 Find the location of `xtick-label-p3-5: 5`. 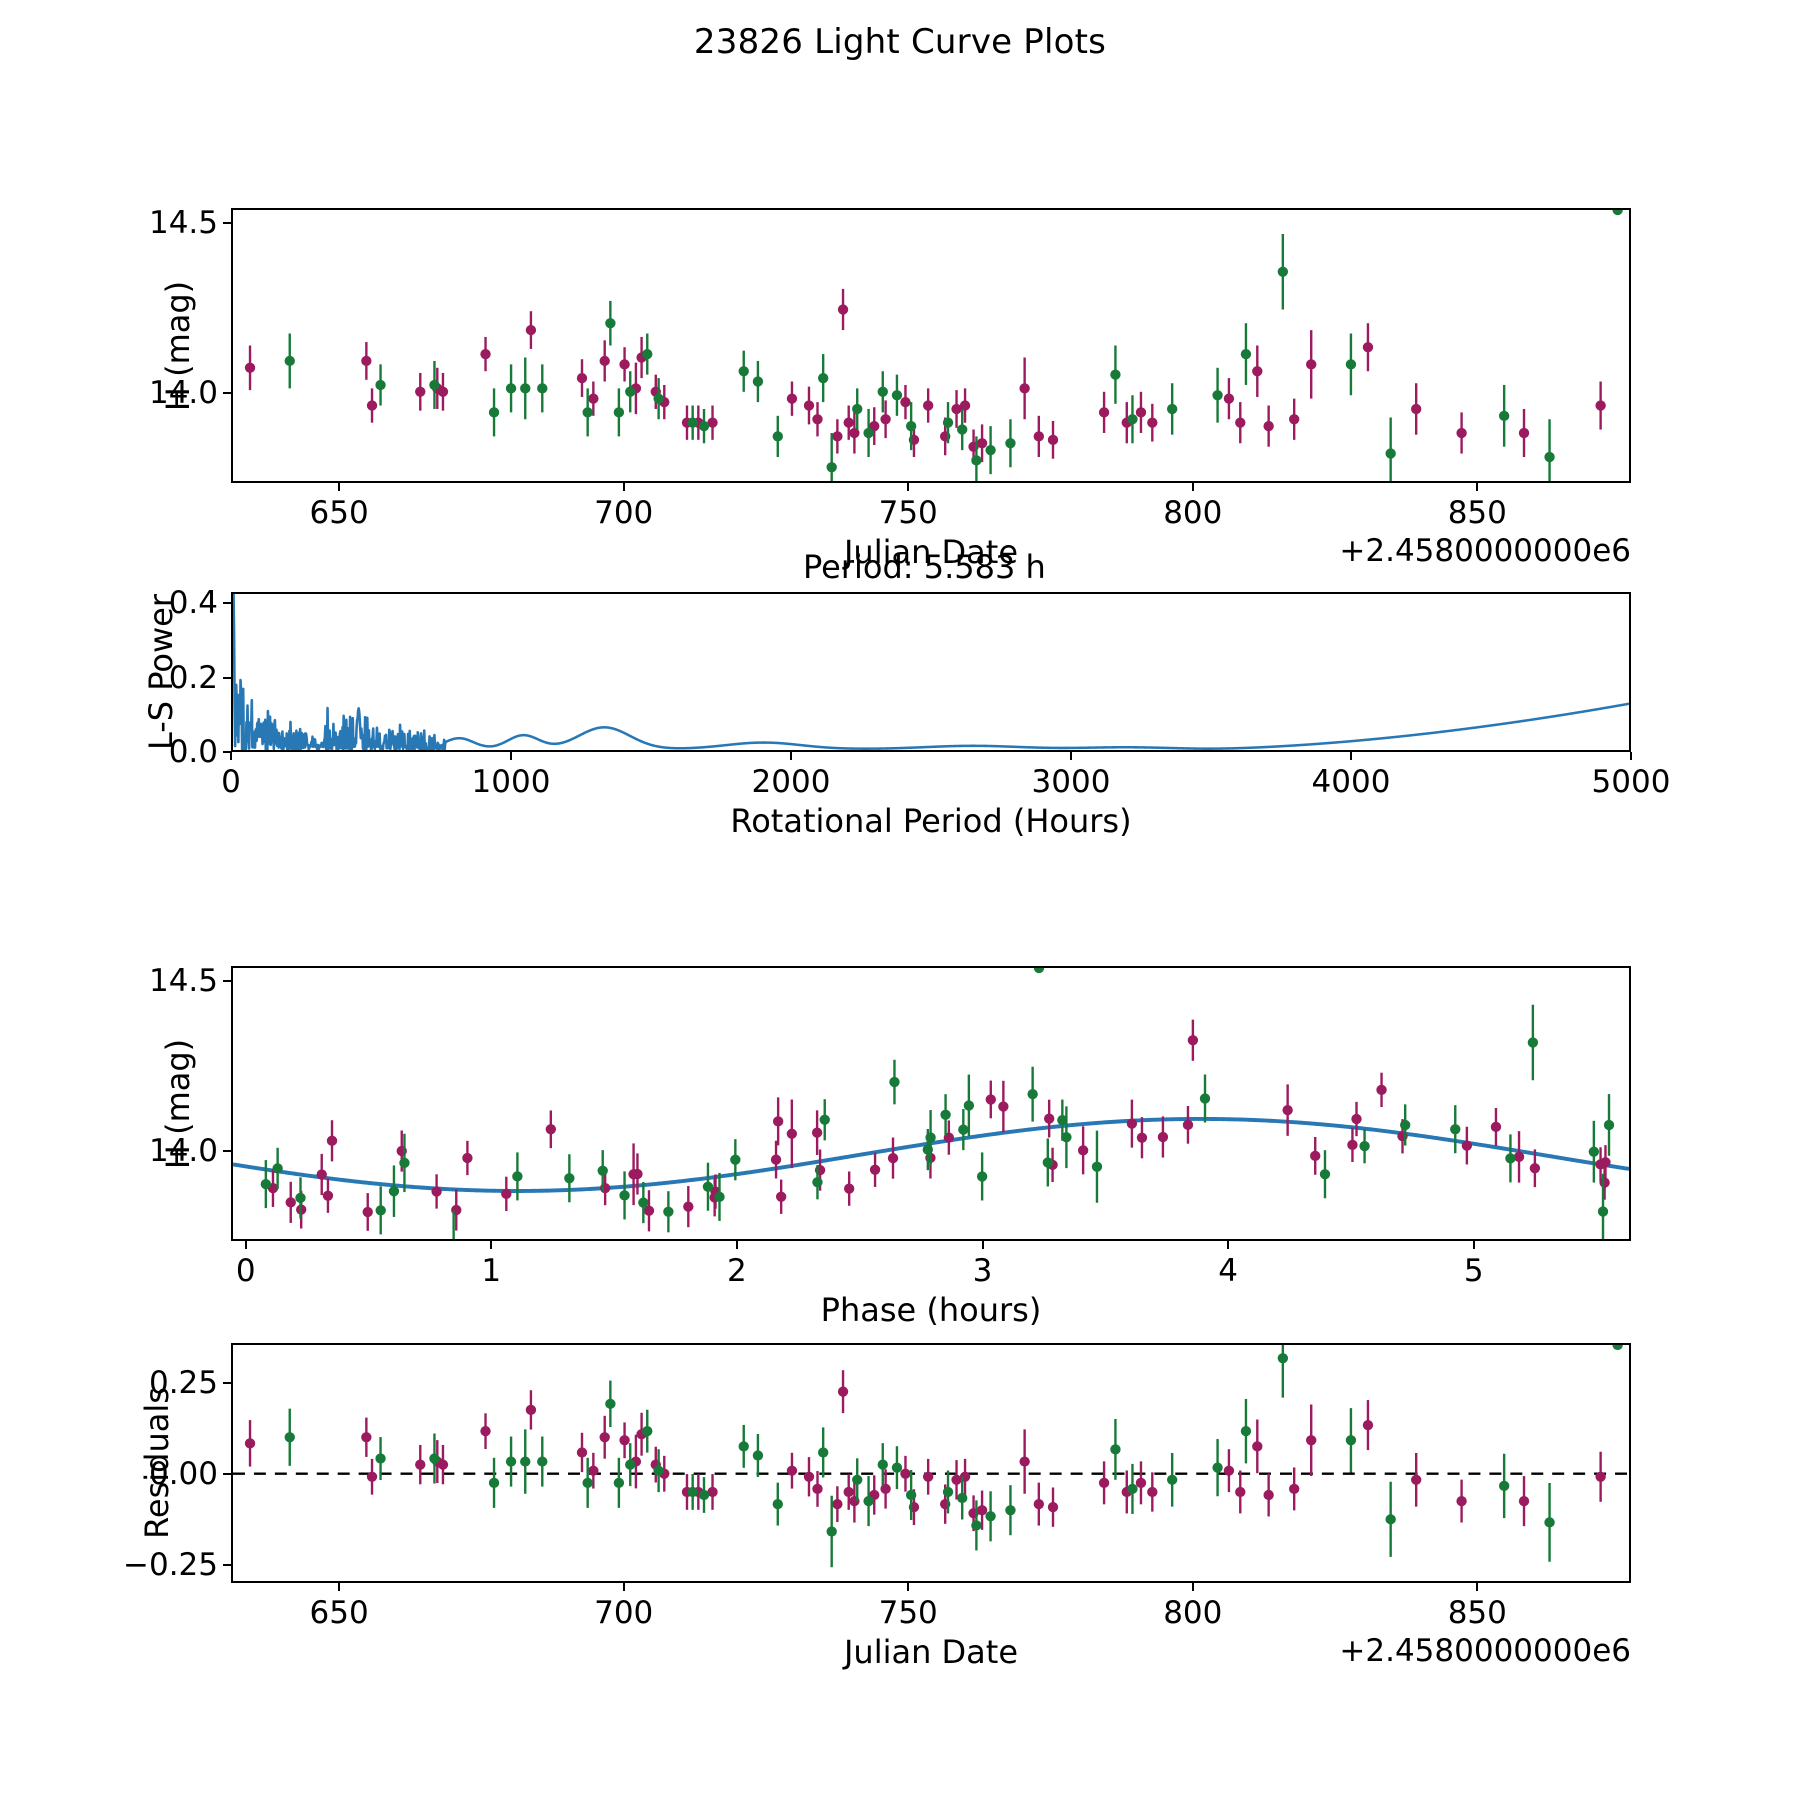

xtick-label-p3-5: 5 is located at coordinates (1473, 1271).